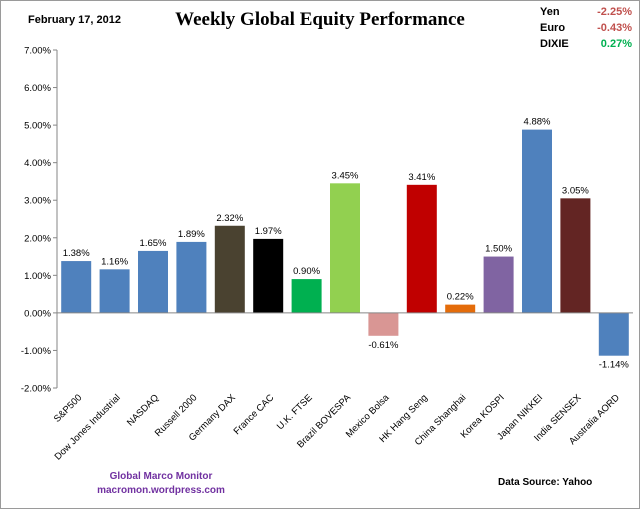  What do you see at coordinates (614, 28) in the screenshot?
I see `currency-value: -0.43%` at bounding box center [614, 28].